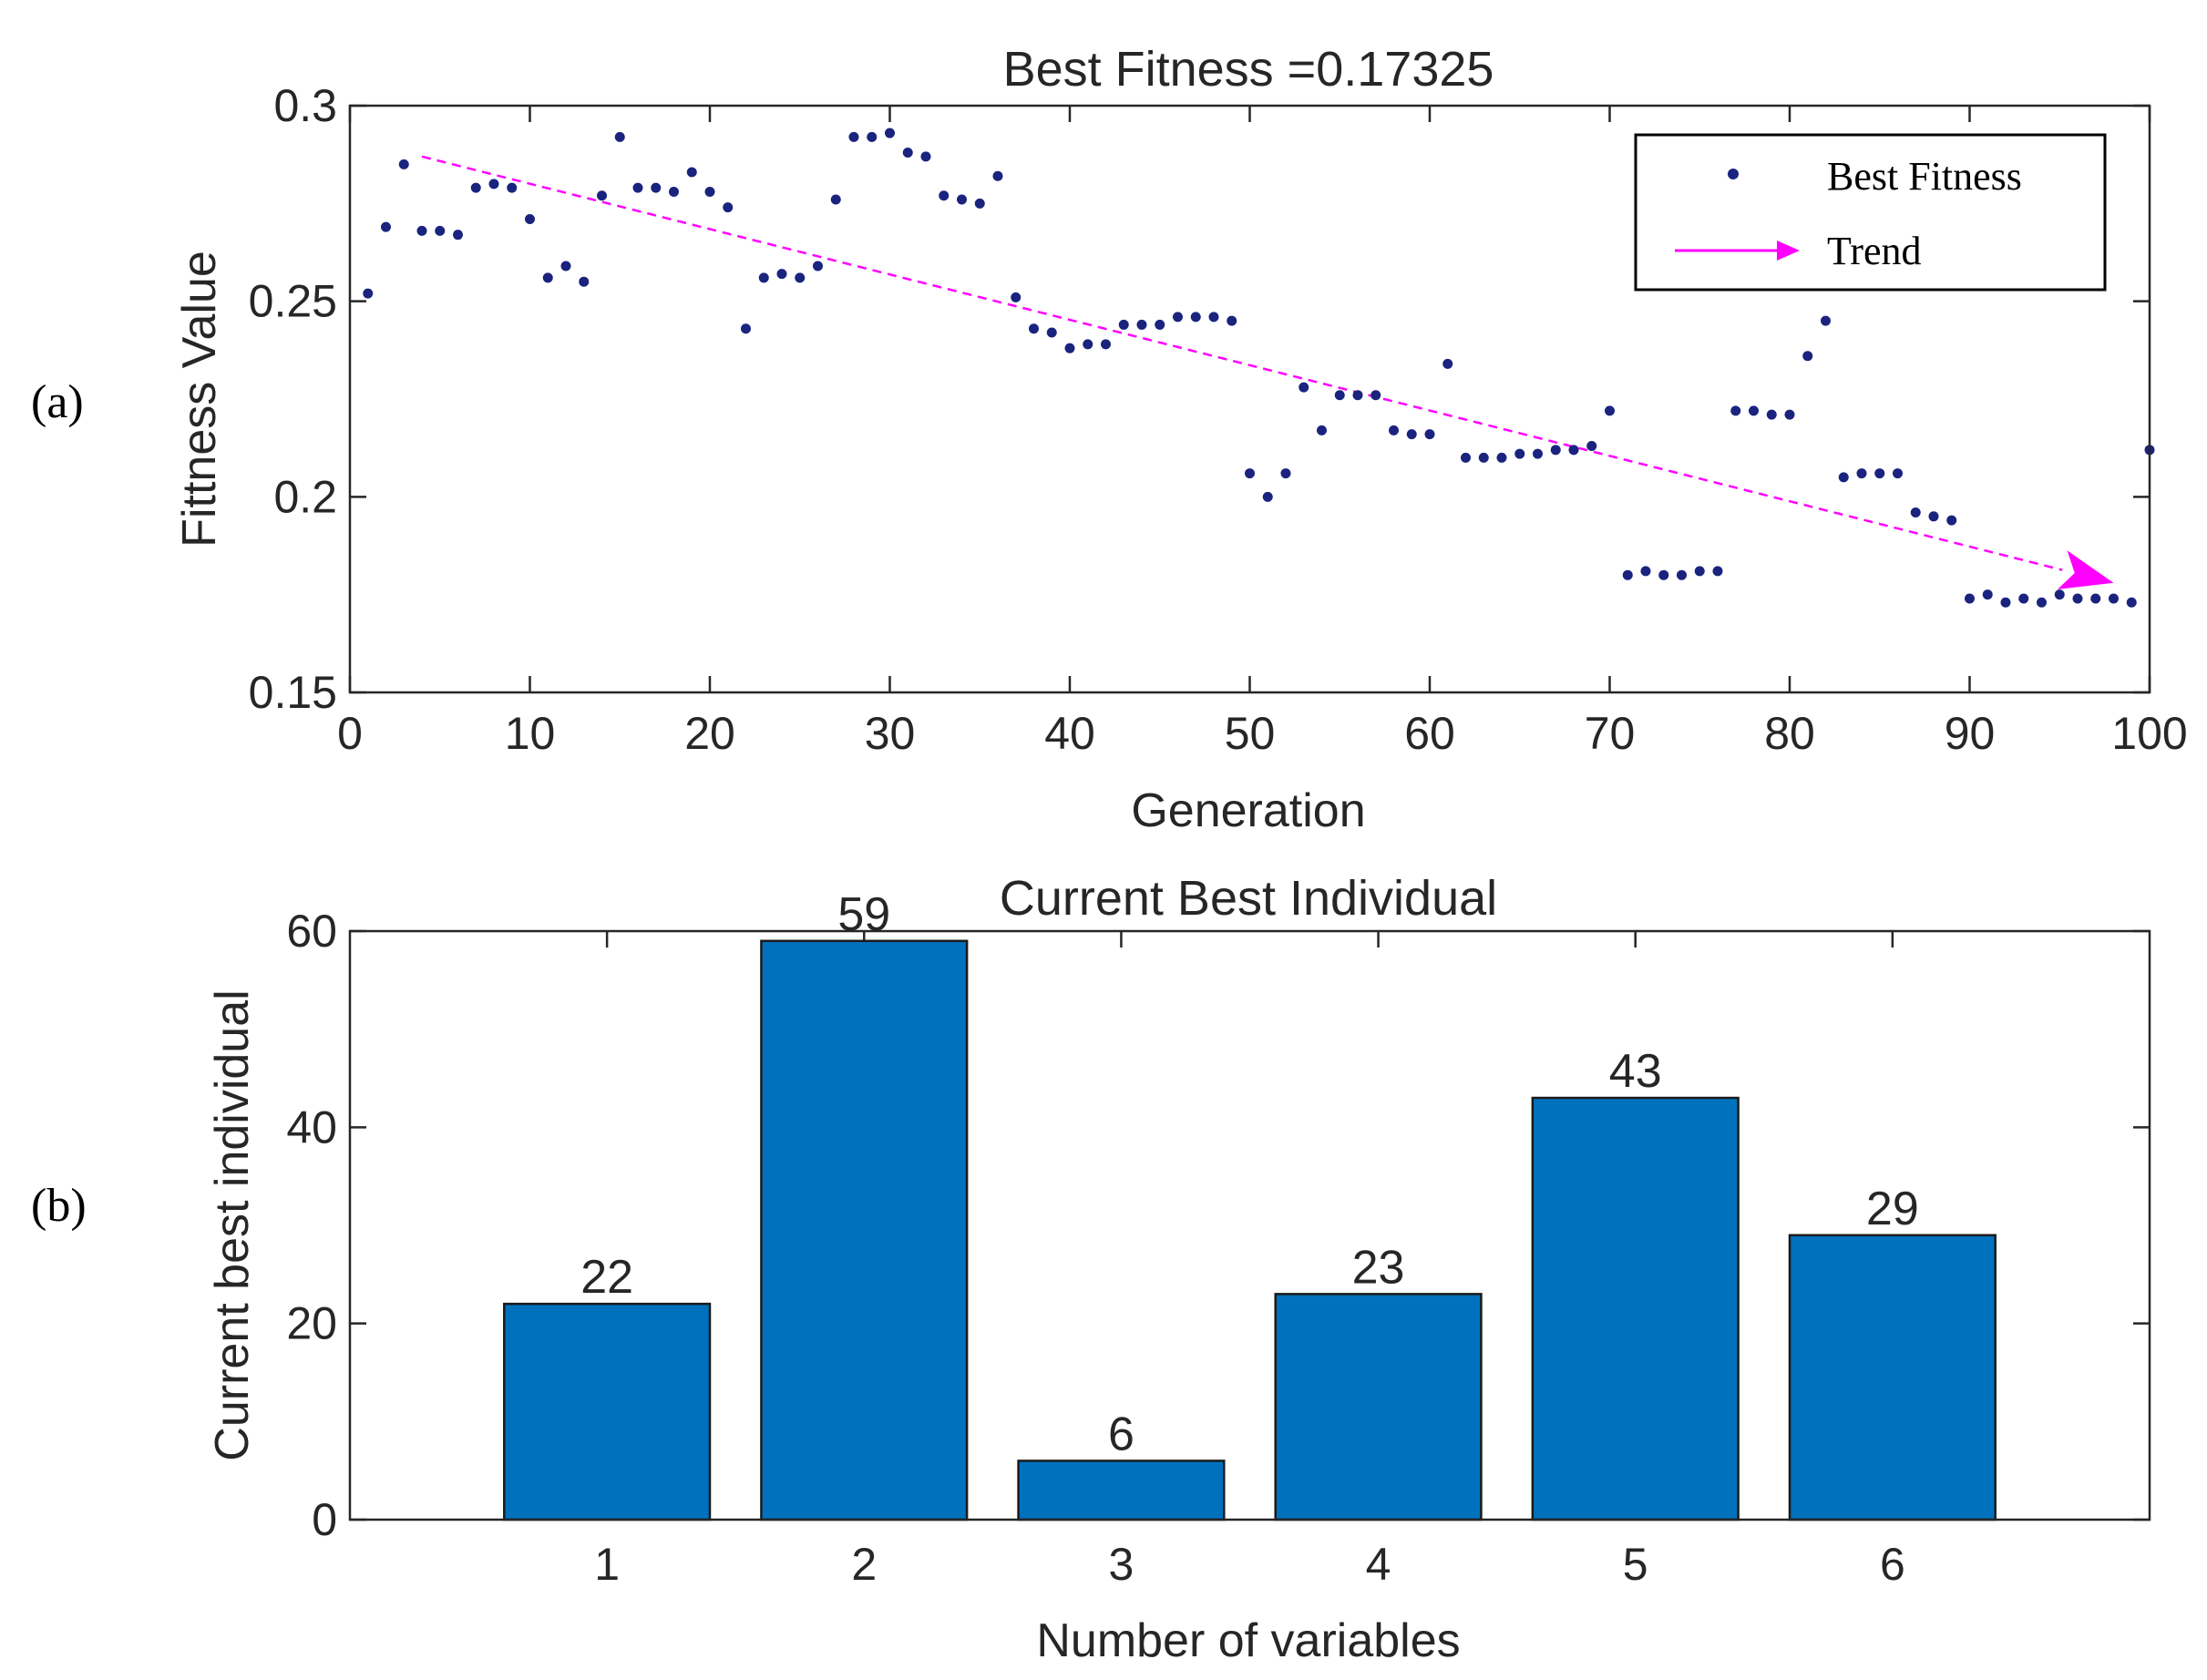 The height and width of the screenshot is (1680, 2207). What do you see at coordinates (1790, 734) in the screenshot?
I see `fitness-x-tick-label: 80` at bounding box center [1790, 734].